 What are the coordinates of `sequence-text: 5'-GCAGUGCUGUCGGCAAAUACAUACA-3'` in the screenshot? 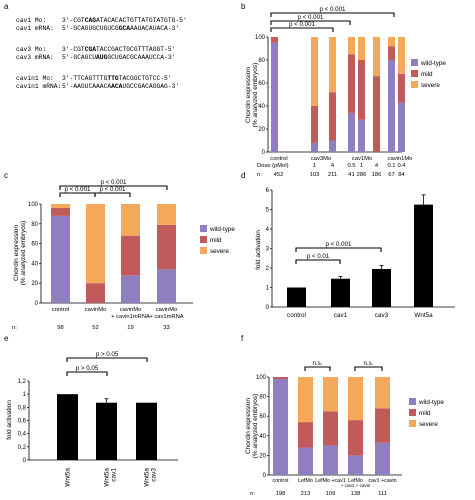 It's located at (120, 28).